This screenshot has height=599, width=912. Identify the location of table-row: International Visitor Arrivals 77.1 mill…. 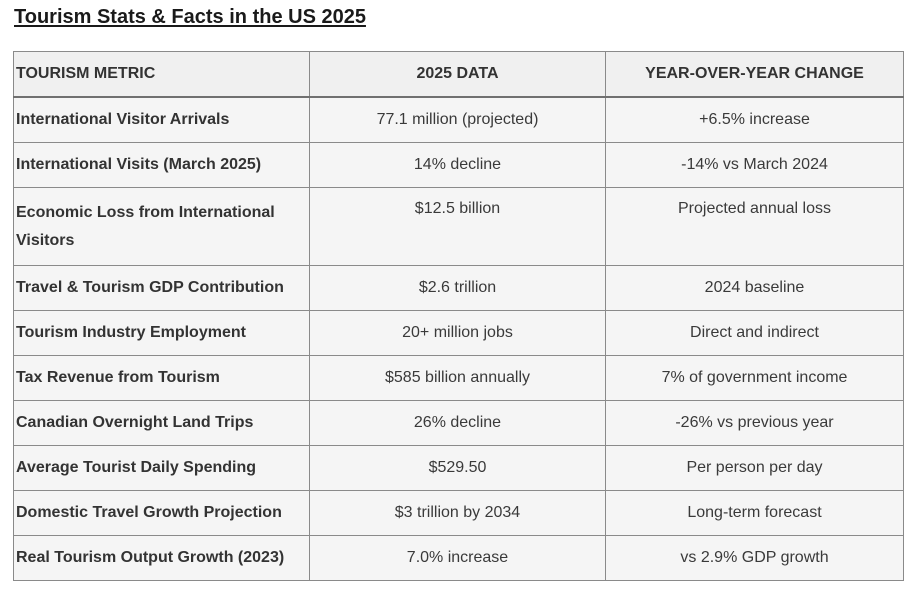
(458, 119).